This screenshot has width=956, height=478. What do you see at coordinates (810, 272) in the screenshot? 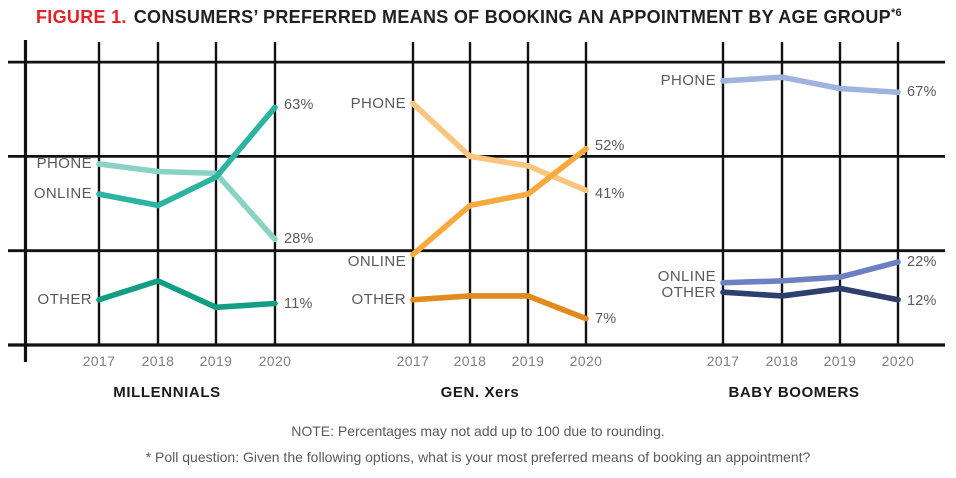
I see `line-baby-boomers-online` at bounding box center [810, 272].